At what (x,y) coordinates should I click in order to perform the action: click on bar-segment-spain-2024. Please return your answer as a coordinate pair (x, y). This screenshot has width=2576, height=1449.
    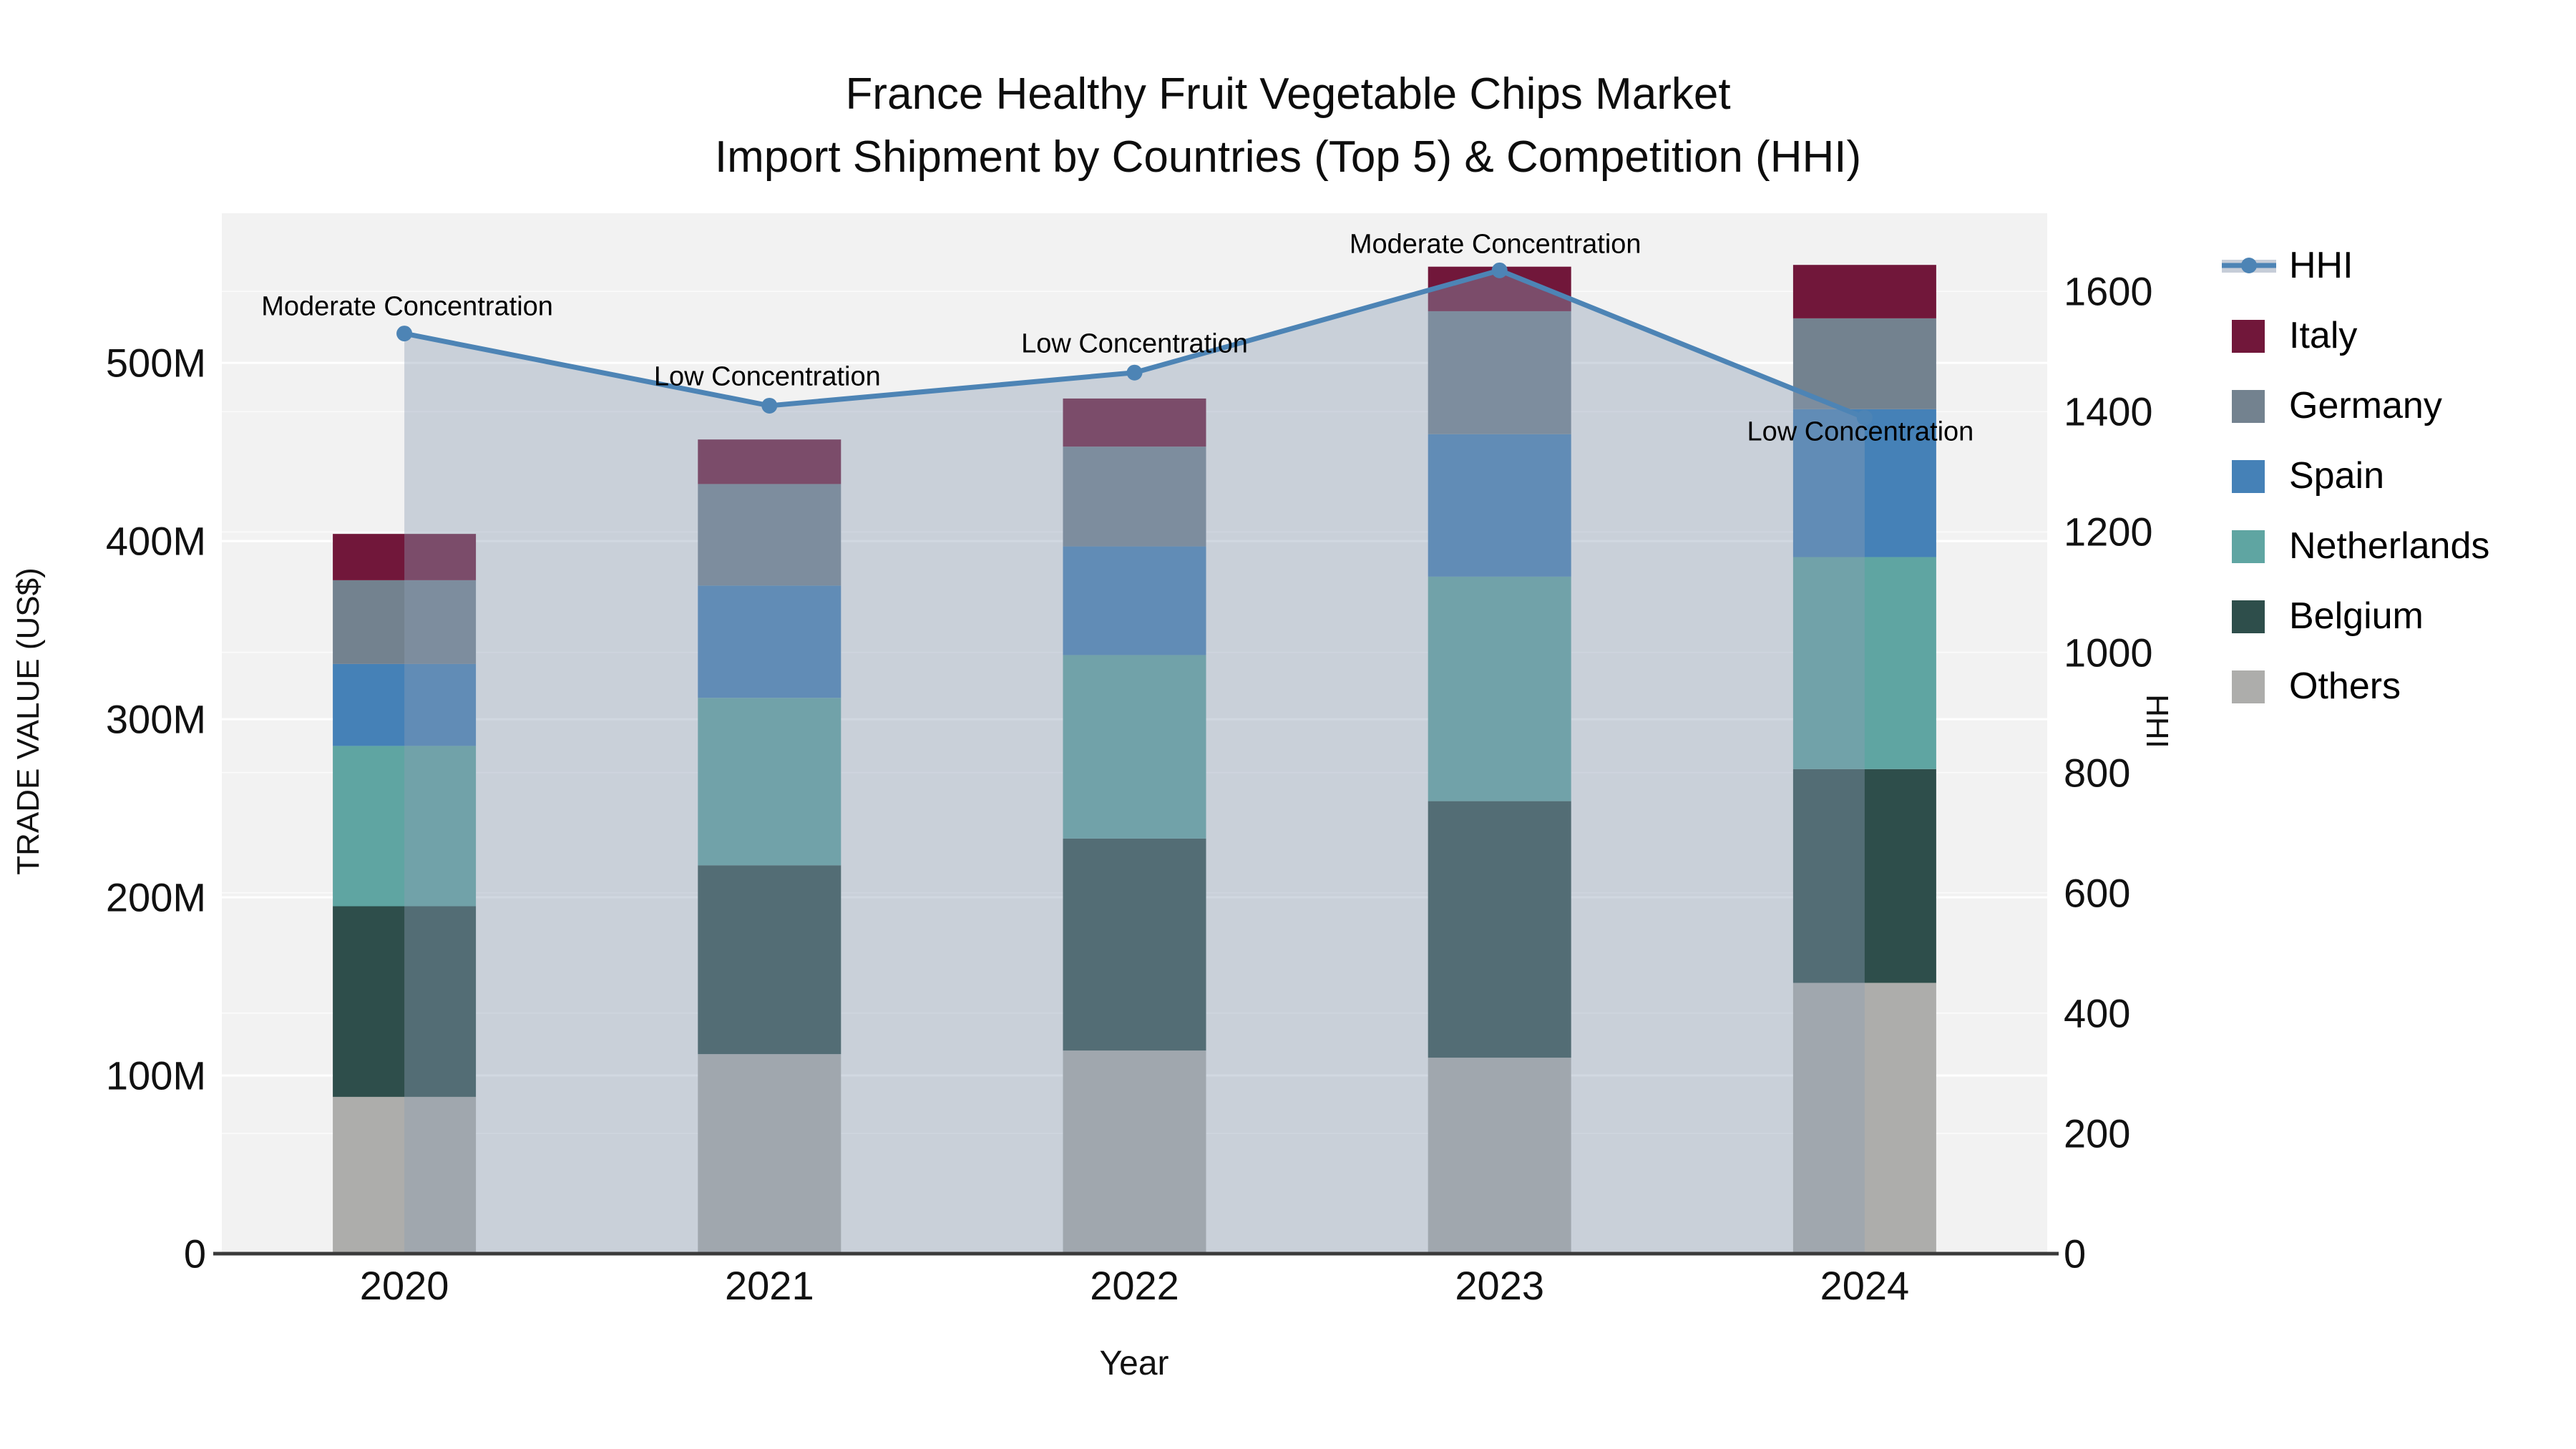
    Looking at the image, I should click on (1864, 483).